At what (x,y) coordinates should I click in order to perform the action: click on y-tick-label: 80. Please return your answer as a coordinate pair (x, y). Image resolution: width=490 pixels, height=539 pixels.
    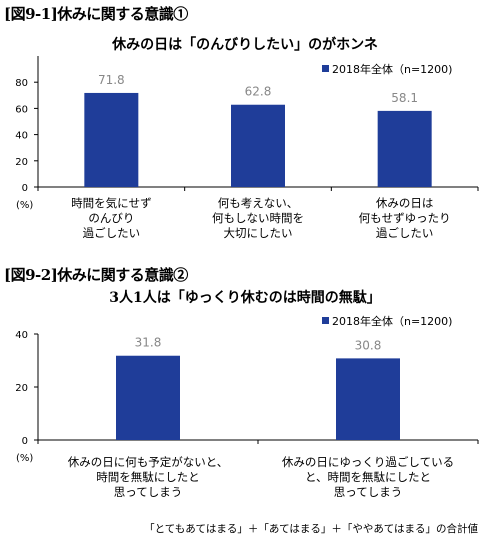
    Looking at the image, I should click on (21, 83).